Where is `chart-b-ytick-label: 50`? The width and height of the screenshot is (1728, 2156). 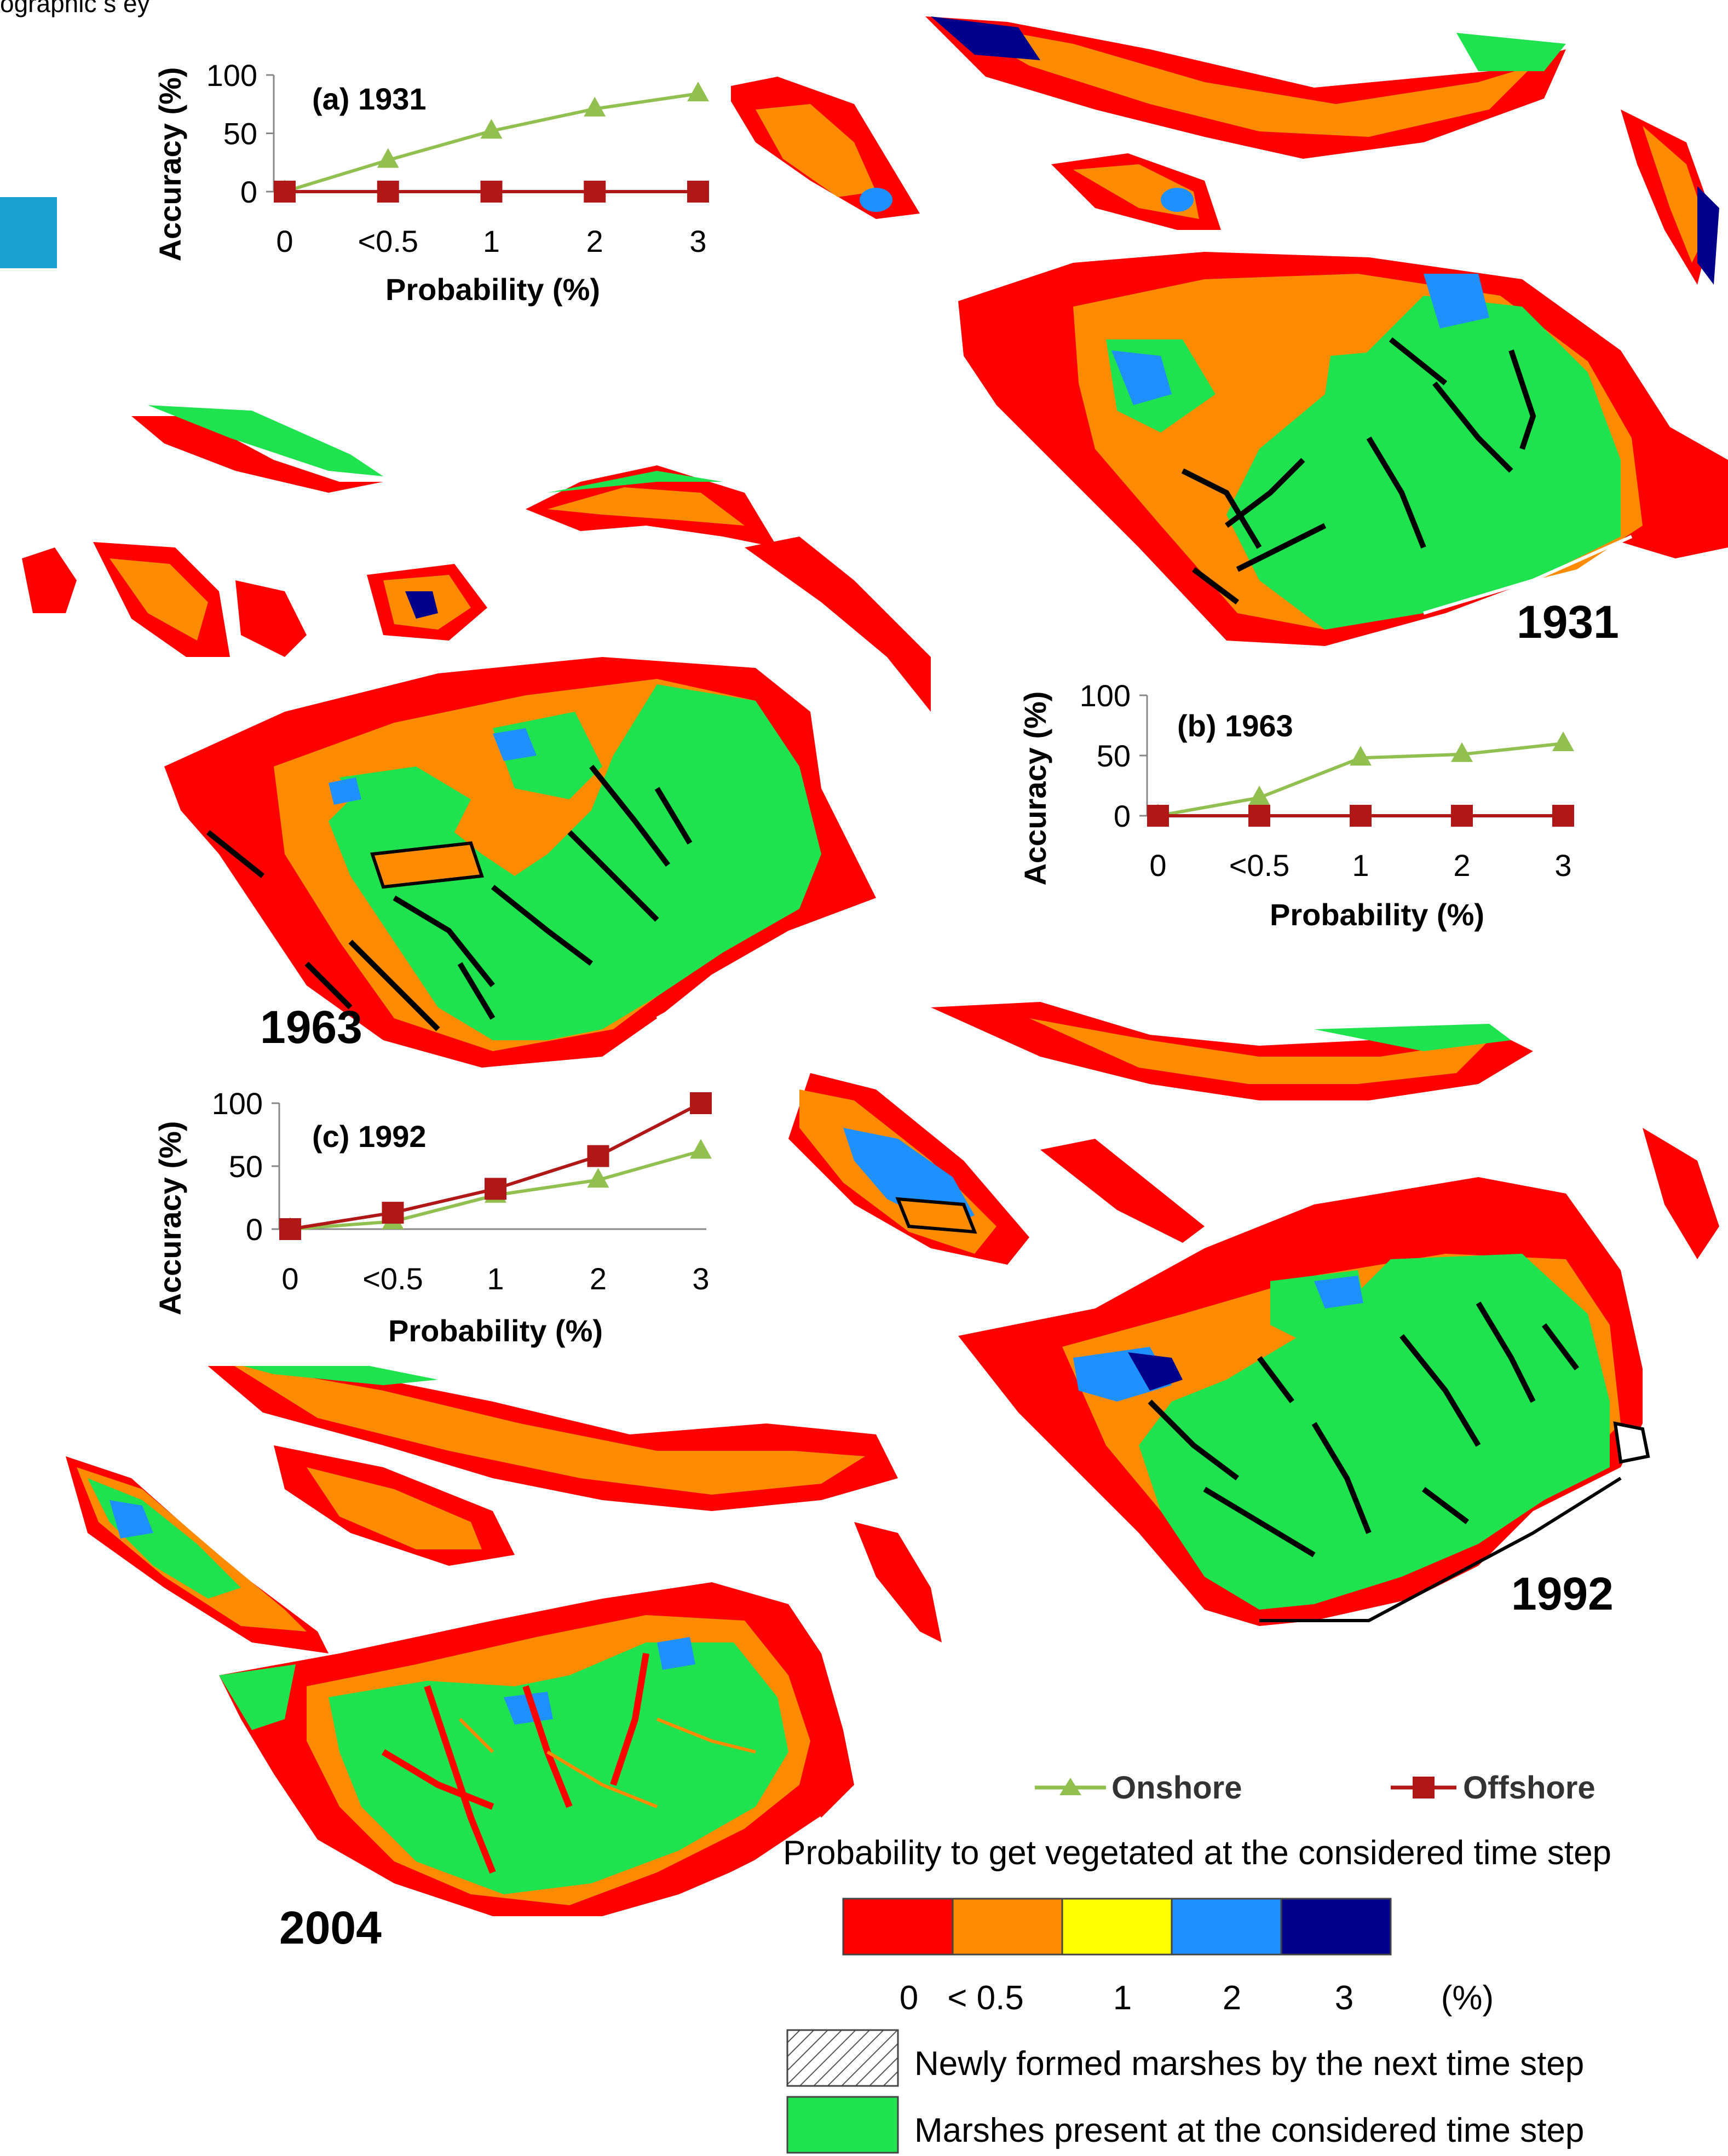 chart-b-ytick-label: 50 is located at coordinates (1114, 756).